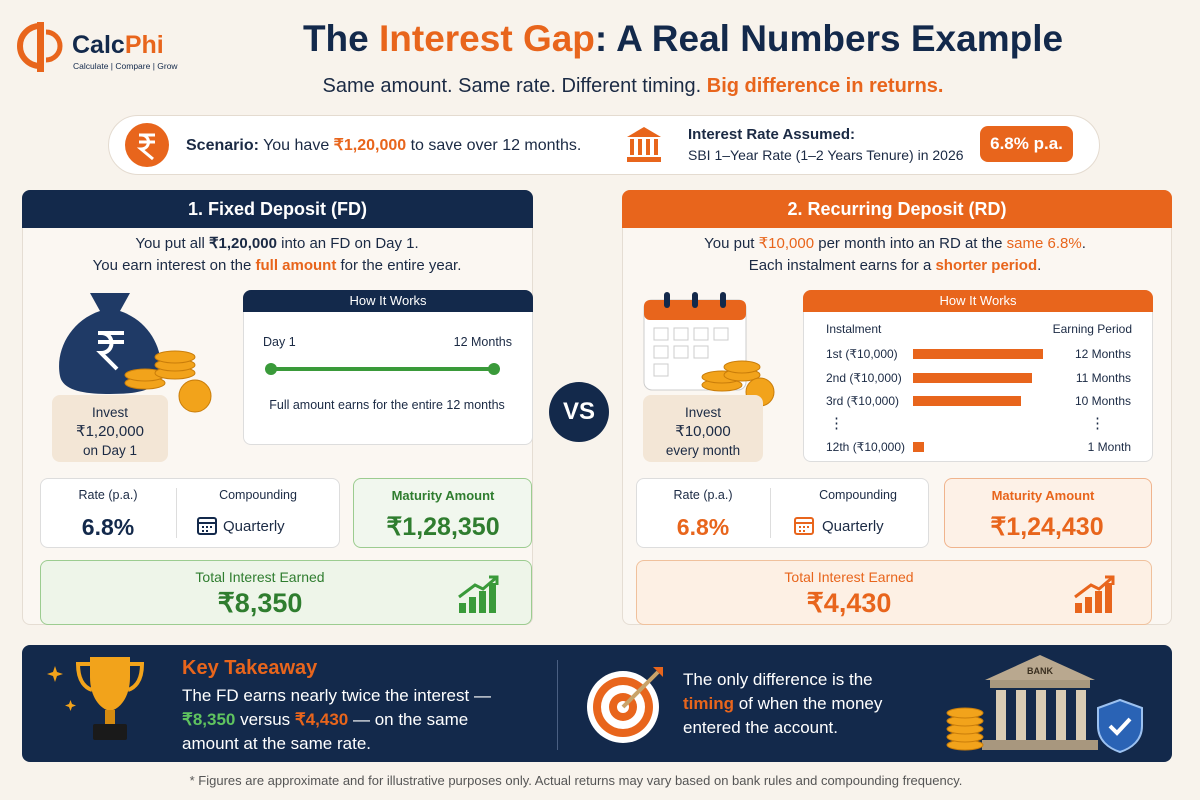 The image size is (1200, 800). What do you see at coordinates (1044, 704) in the screenshot?
I see `bank-illustration: BANK` at bounding box center [1044, 704].